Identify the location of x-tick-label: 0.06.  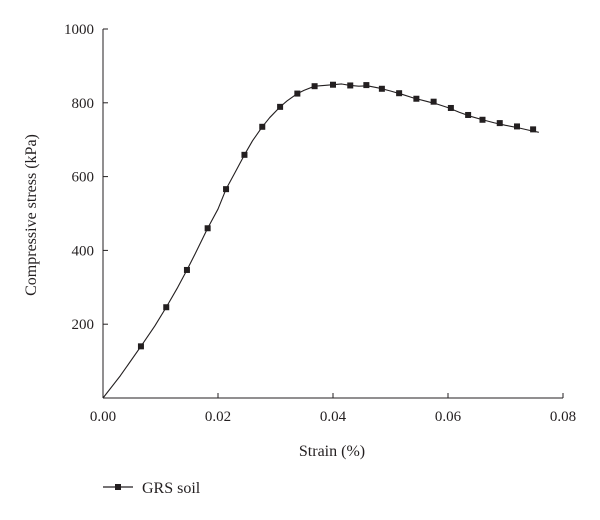
(448, 417).